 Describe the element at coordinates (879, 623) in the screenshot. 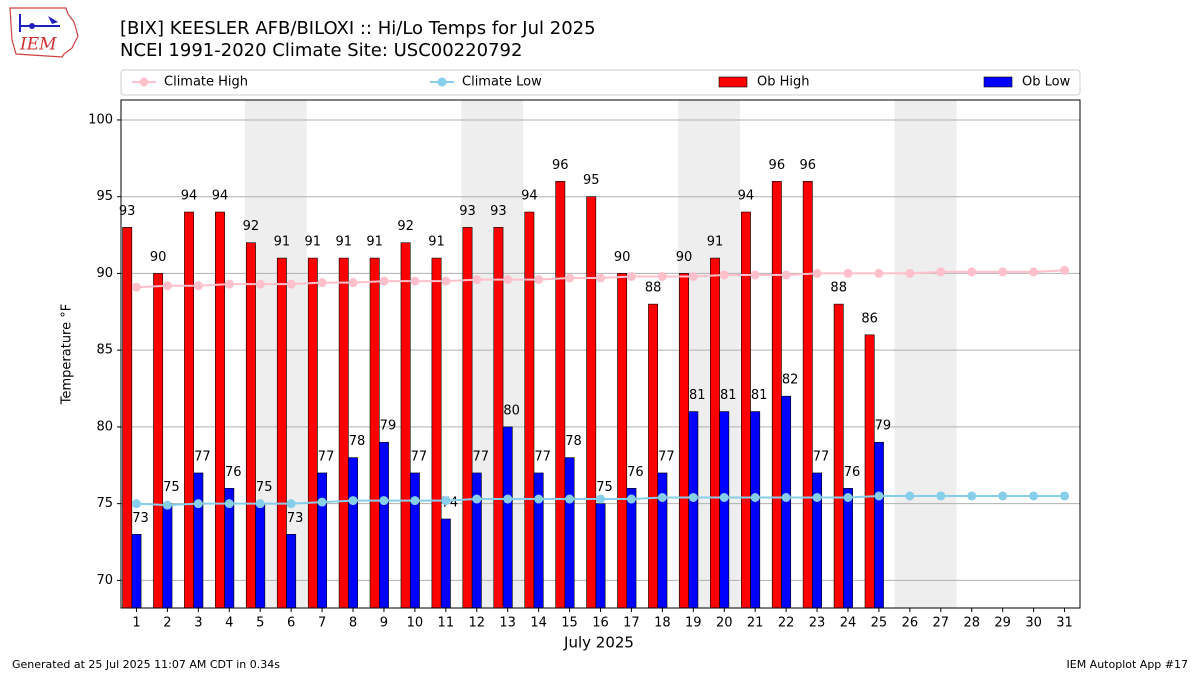

I see `x-tick-label: 25` at that location.